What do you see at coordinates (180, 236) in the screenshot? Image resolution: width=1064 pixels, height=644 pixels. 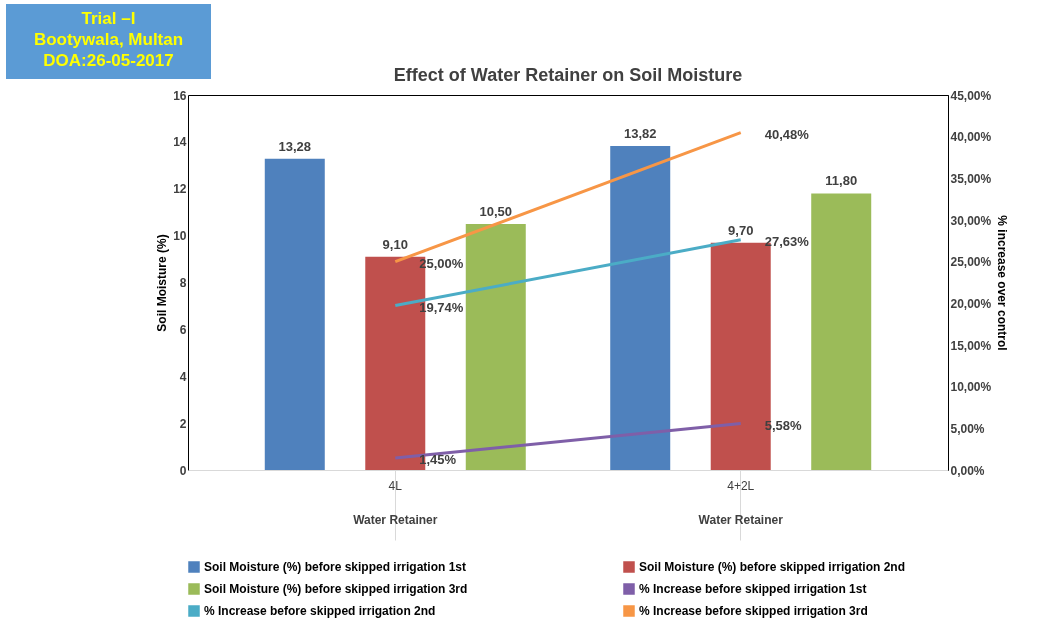 I see `y-tick-label: 10` at bounding box center [180, 236].